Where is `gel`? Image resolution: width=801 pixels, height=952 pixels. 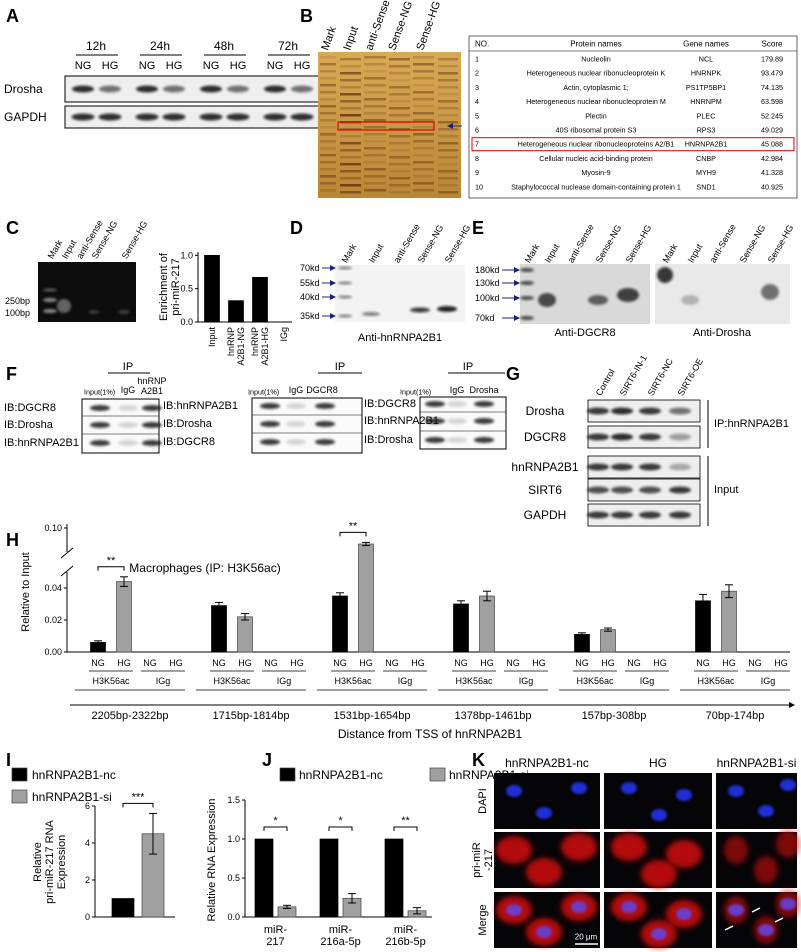 gel is located at coordinates (389, 125).